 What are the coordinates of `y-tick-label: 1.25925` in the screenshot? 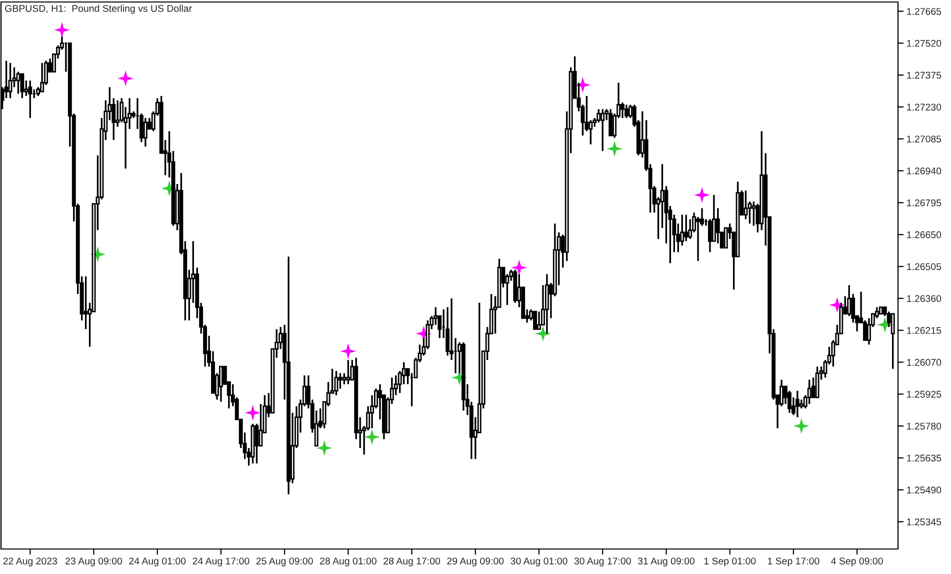 It's located at (924, 394).